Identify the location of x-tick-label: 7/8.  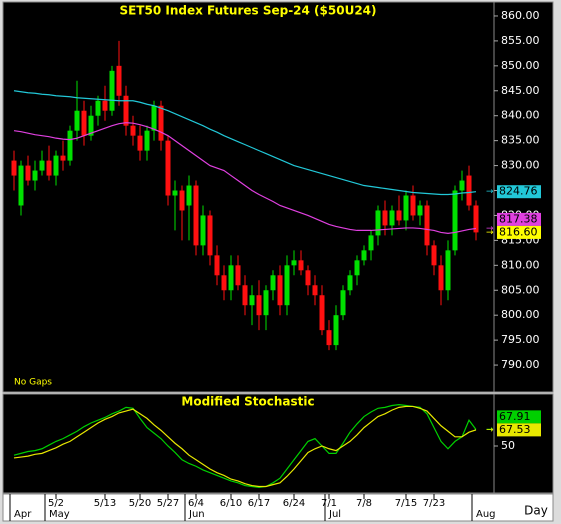
(364, 503).